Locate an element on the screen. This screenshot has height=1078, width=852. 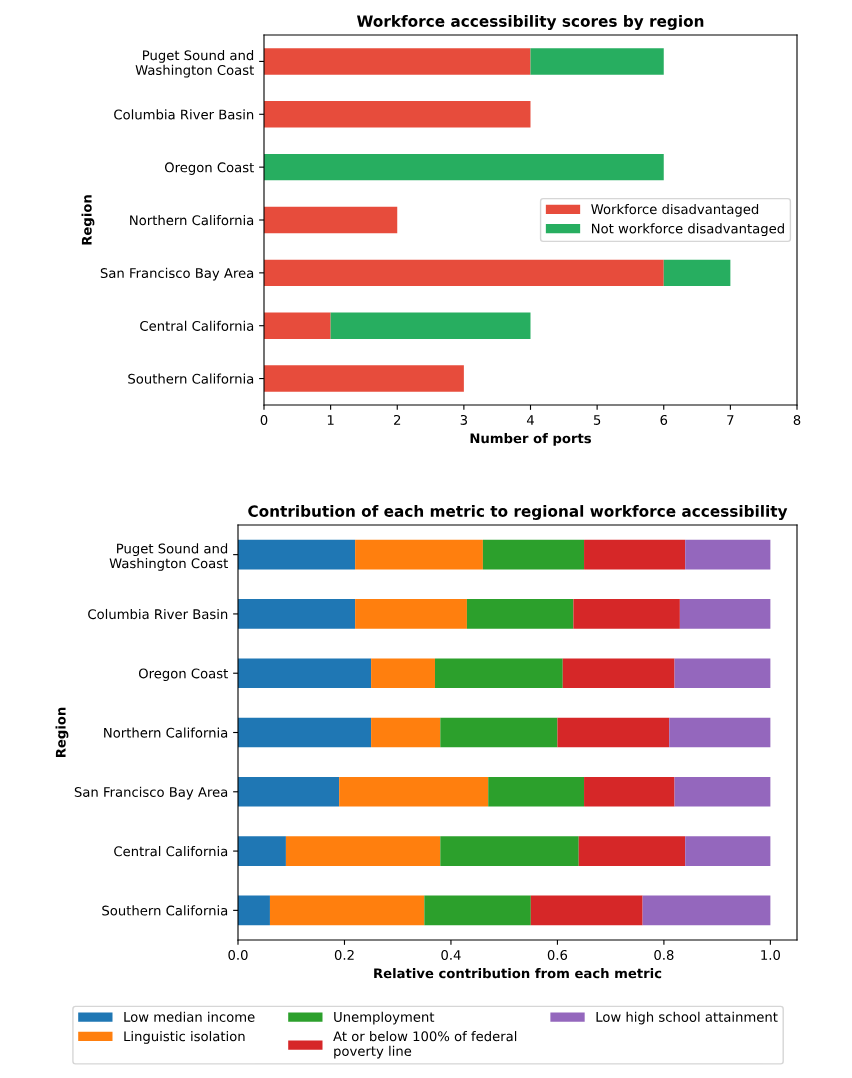
legend-label: Linguistic isolation is located at coordinates (184, 1037).